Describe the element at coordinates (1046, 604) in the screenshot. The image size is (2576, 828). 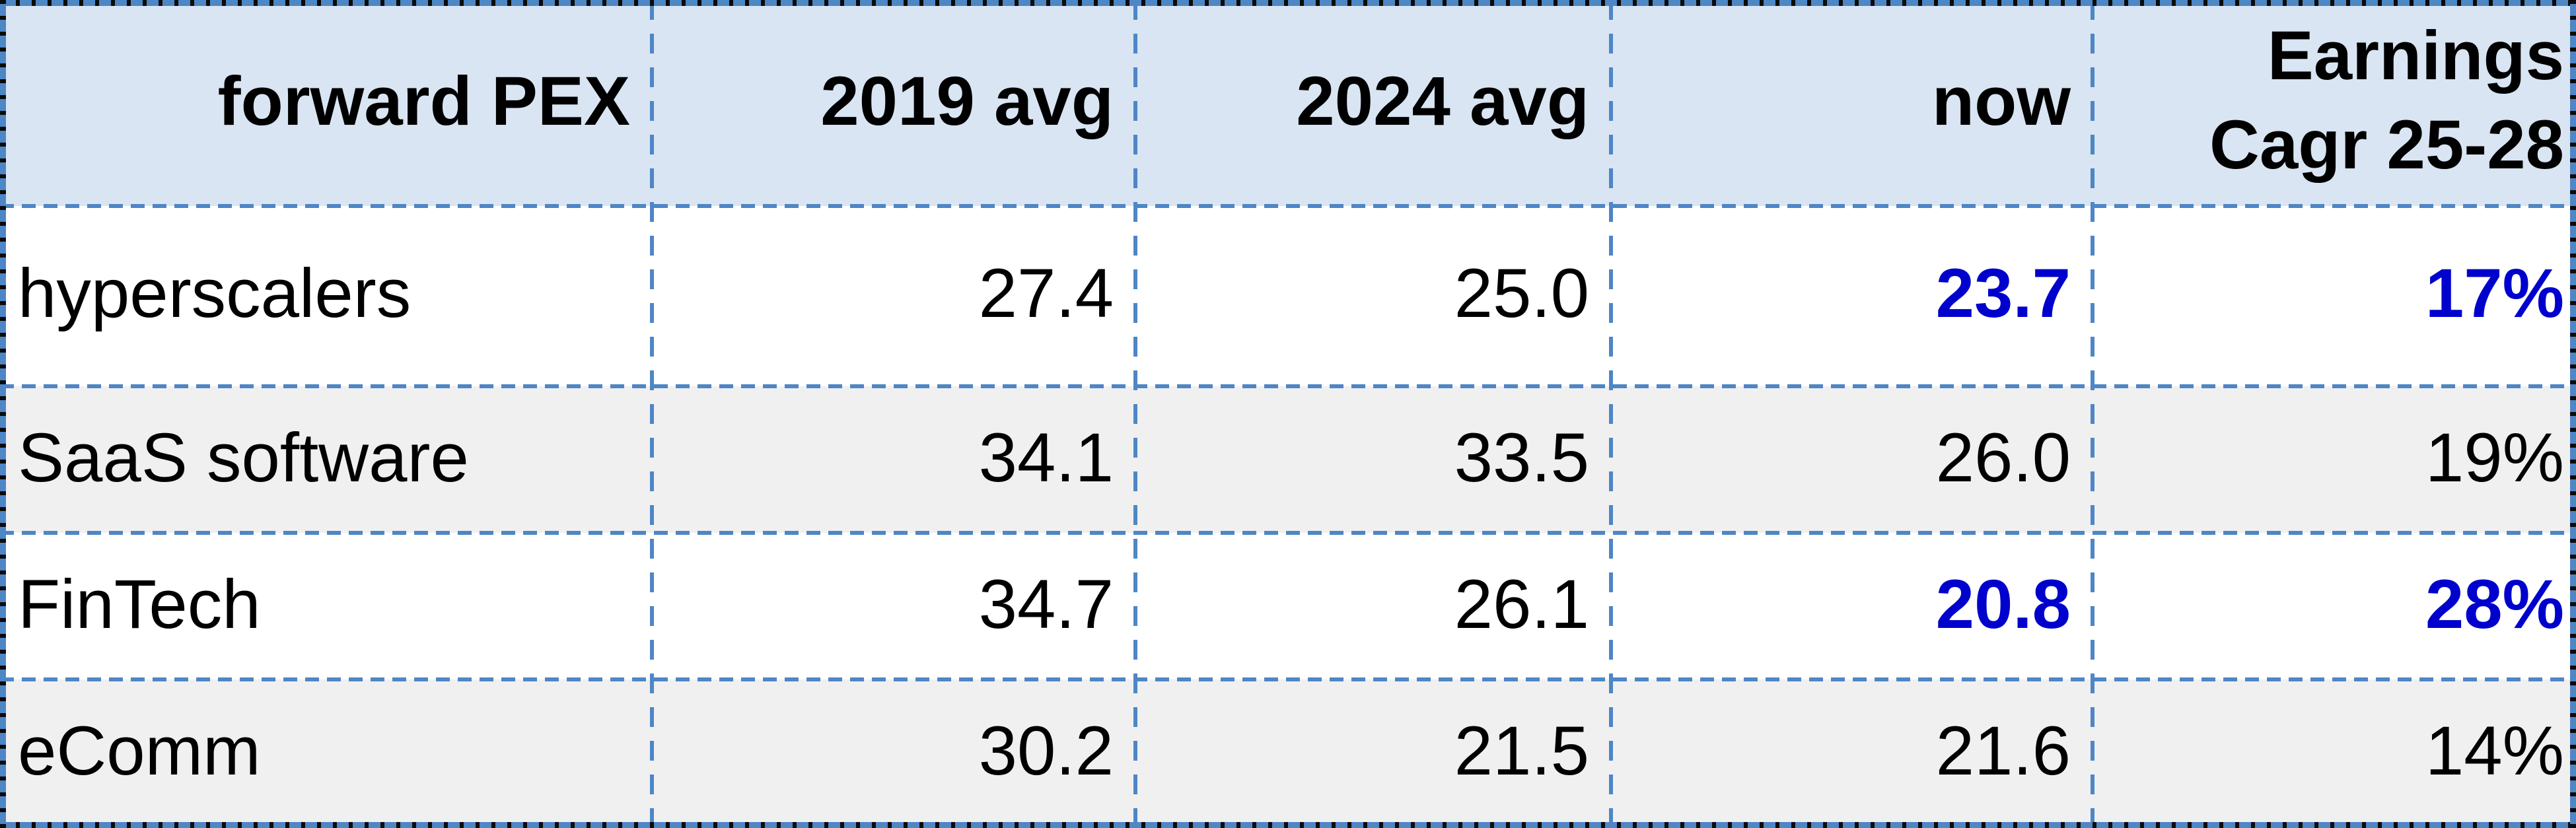
I see `cell-fintech-2019-avg: 34.7` at that location.